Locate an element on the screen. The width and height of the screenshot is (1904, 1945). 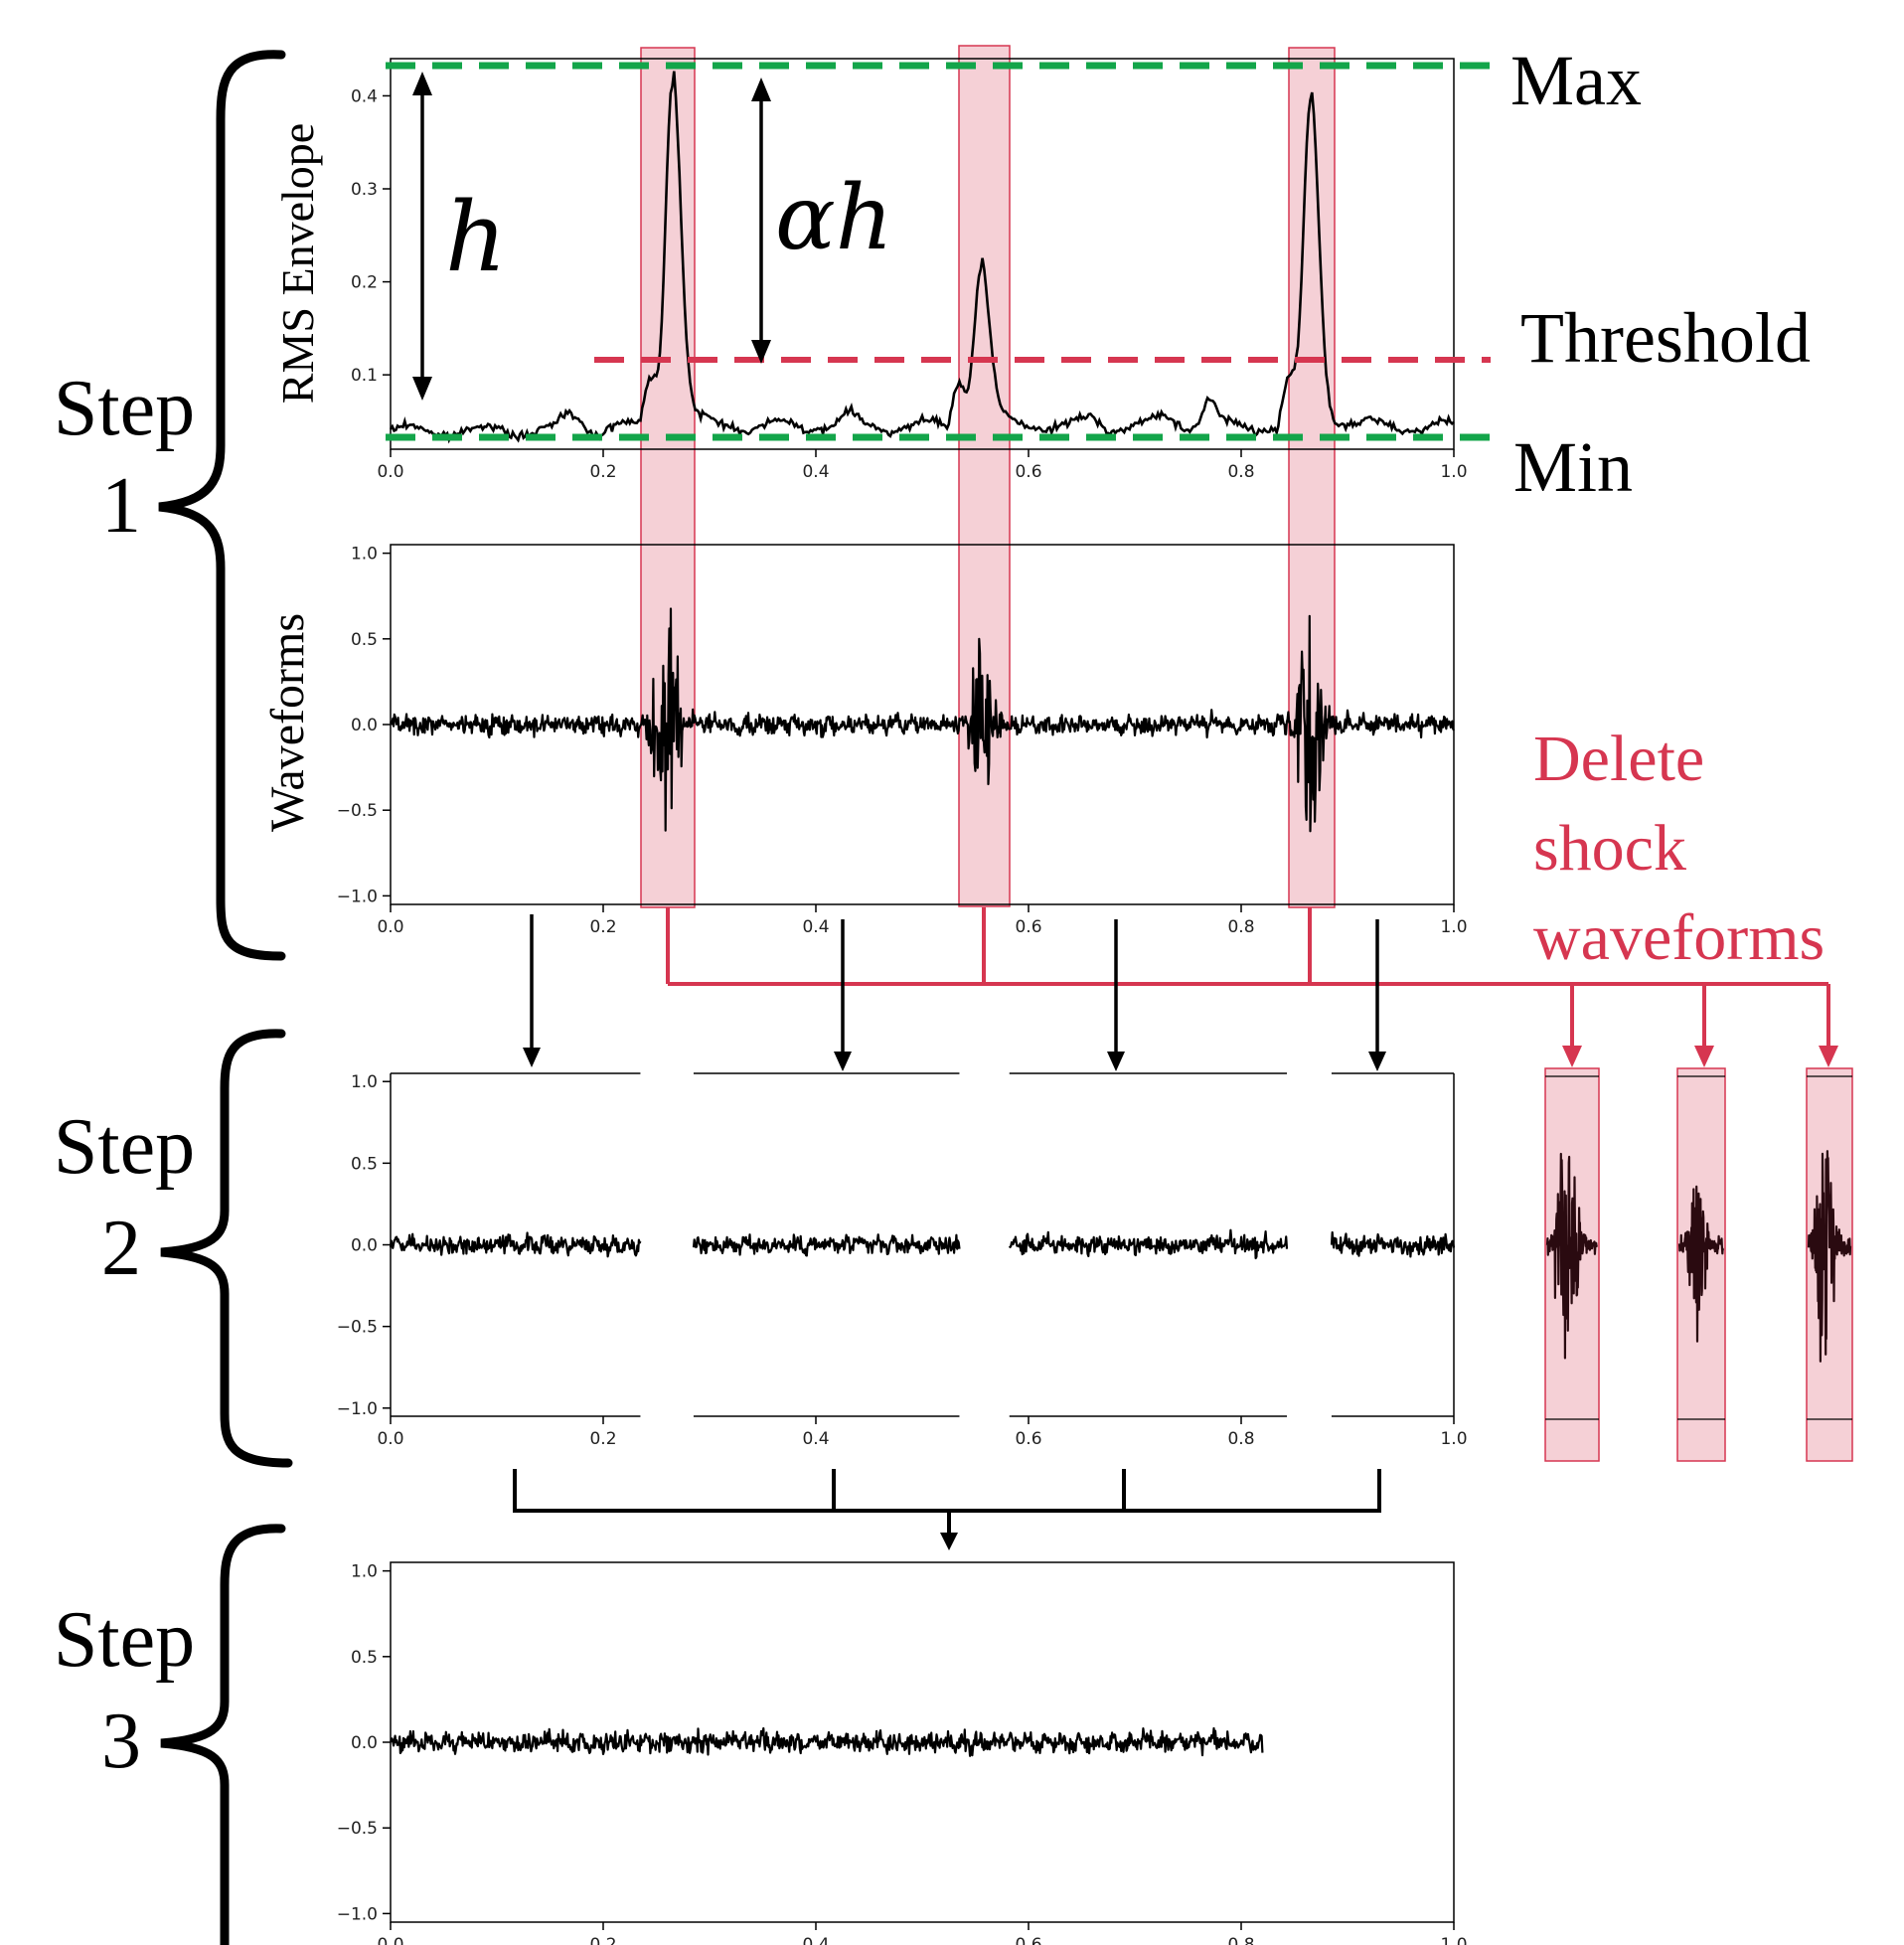
alpha-h-arrow is located at coordinates (761, 221).